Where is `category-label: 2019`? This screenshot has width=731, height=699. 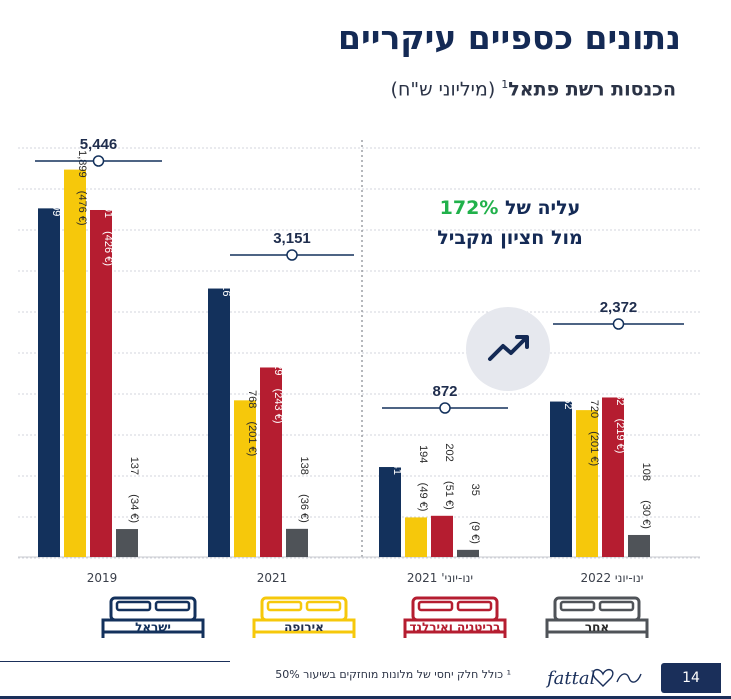
category-label: 2019 is located at coordinates (102, 578).